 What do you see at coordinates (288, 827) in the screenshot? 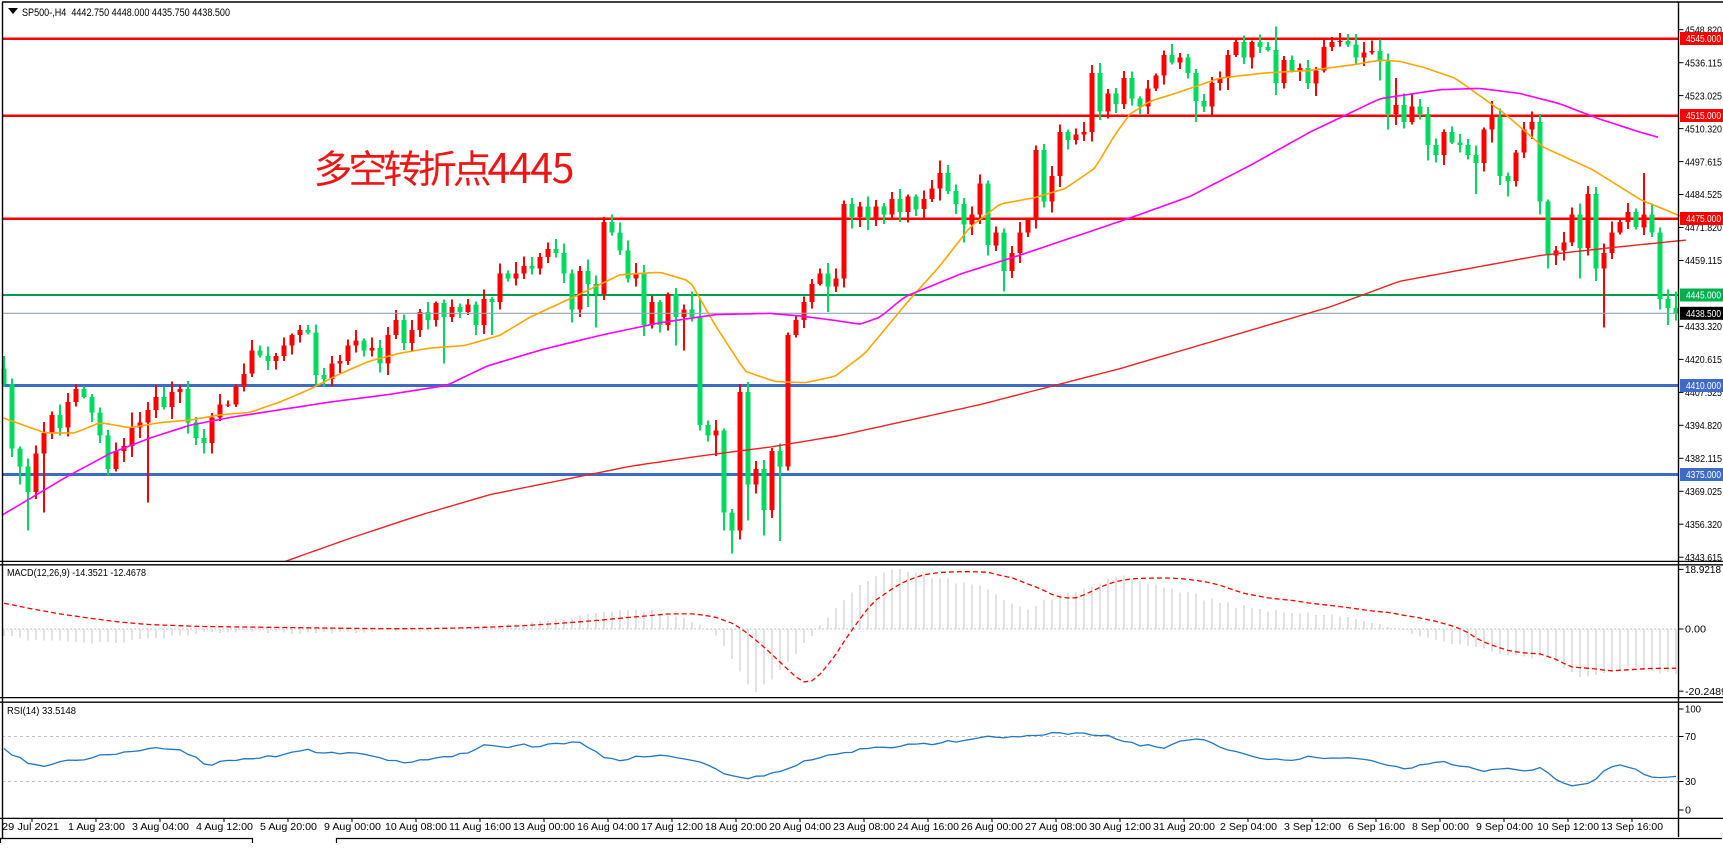
I see `svg-text: 5 Aug 20:00` at bounding box center [288, 827].